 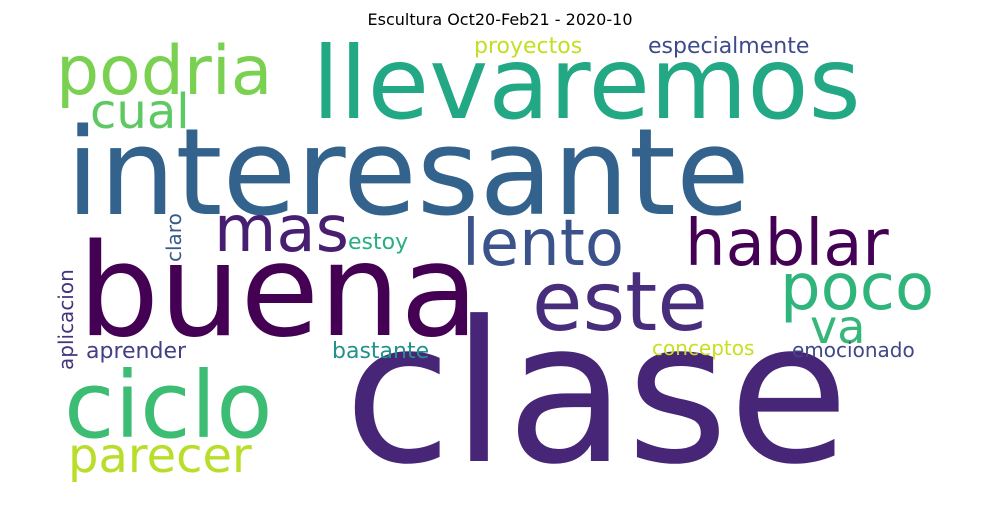 I want to click on word-lento: lento, so click(x=543, y=244).